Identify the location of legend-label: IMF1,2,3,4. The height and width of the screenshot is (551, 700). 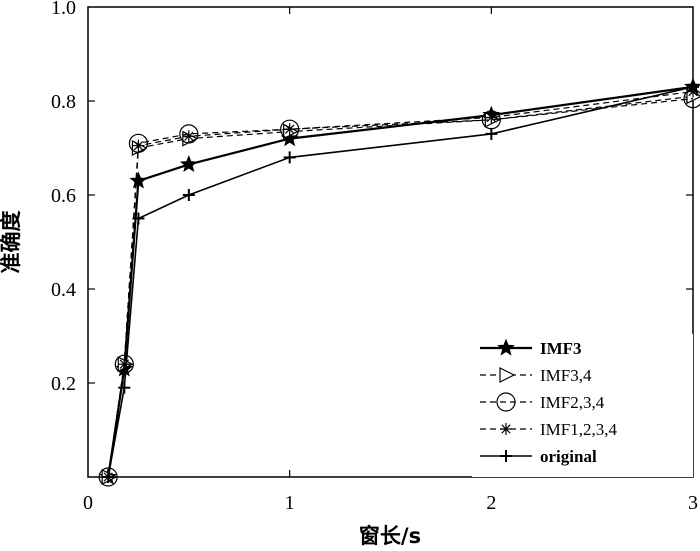
(578, 429).